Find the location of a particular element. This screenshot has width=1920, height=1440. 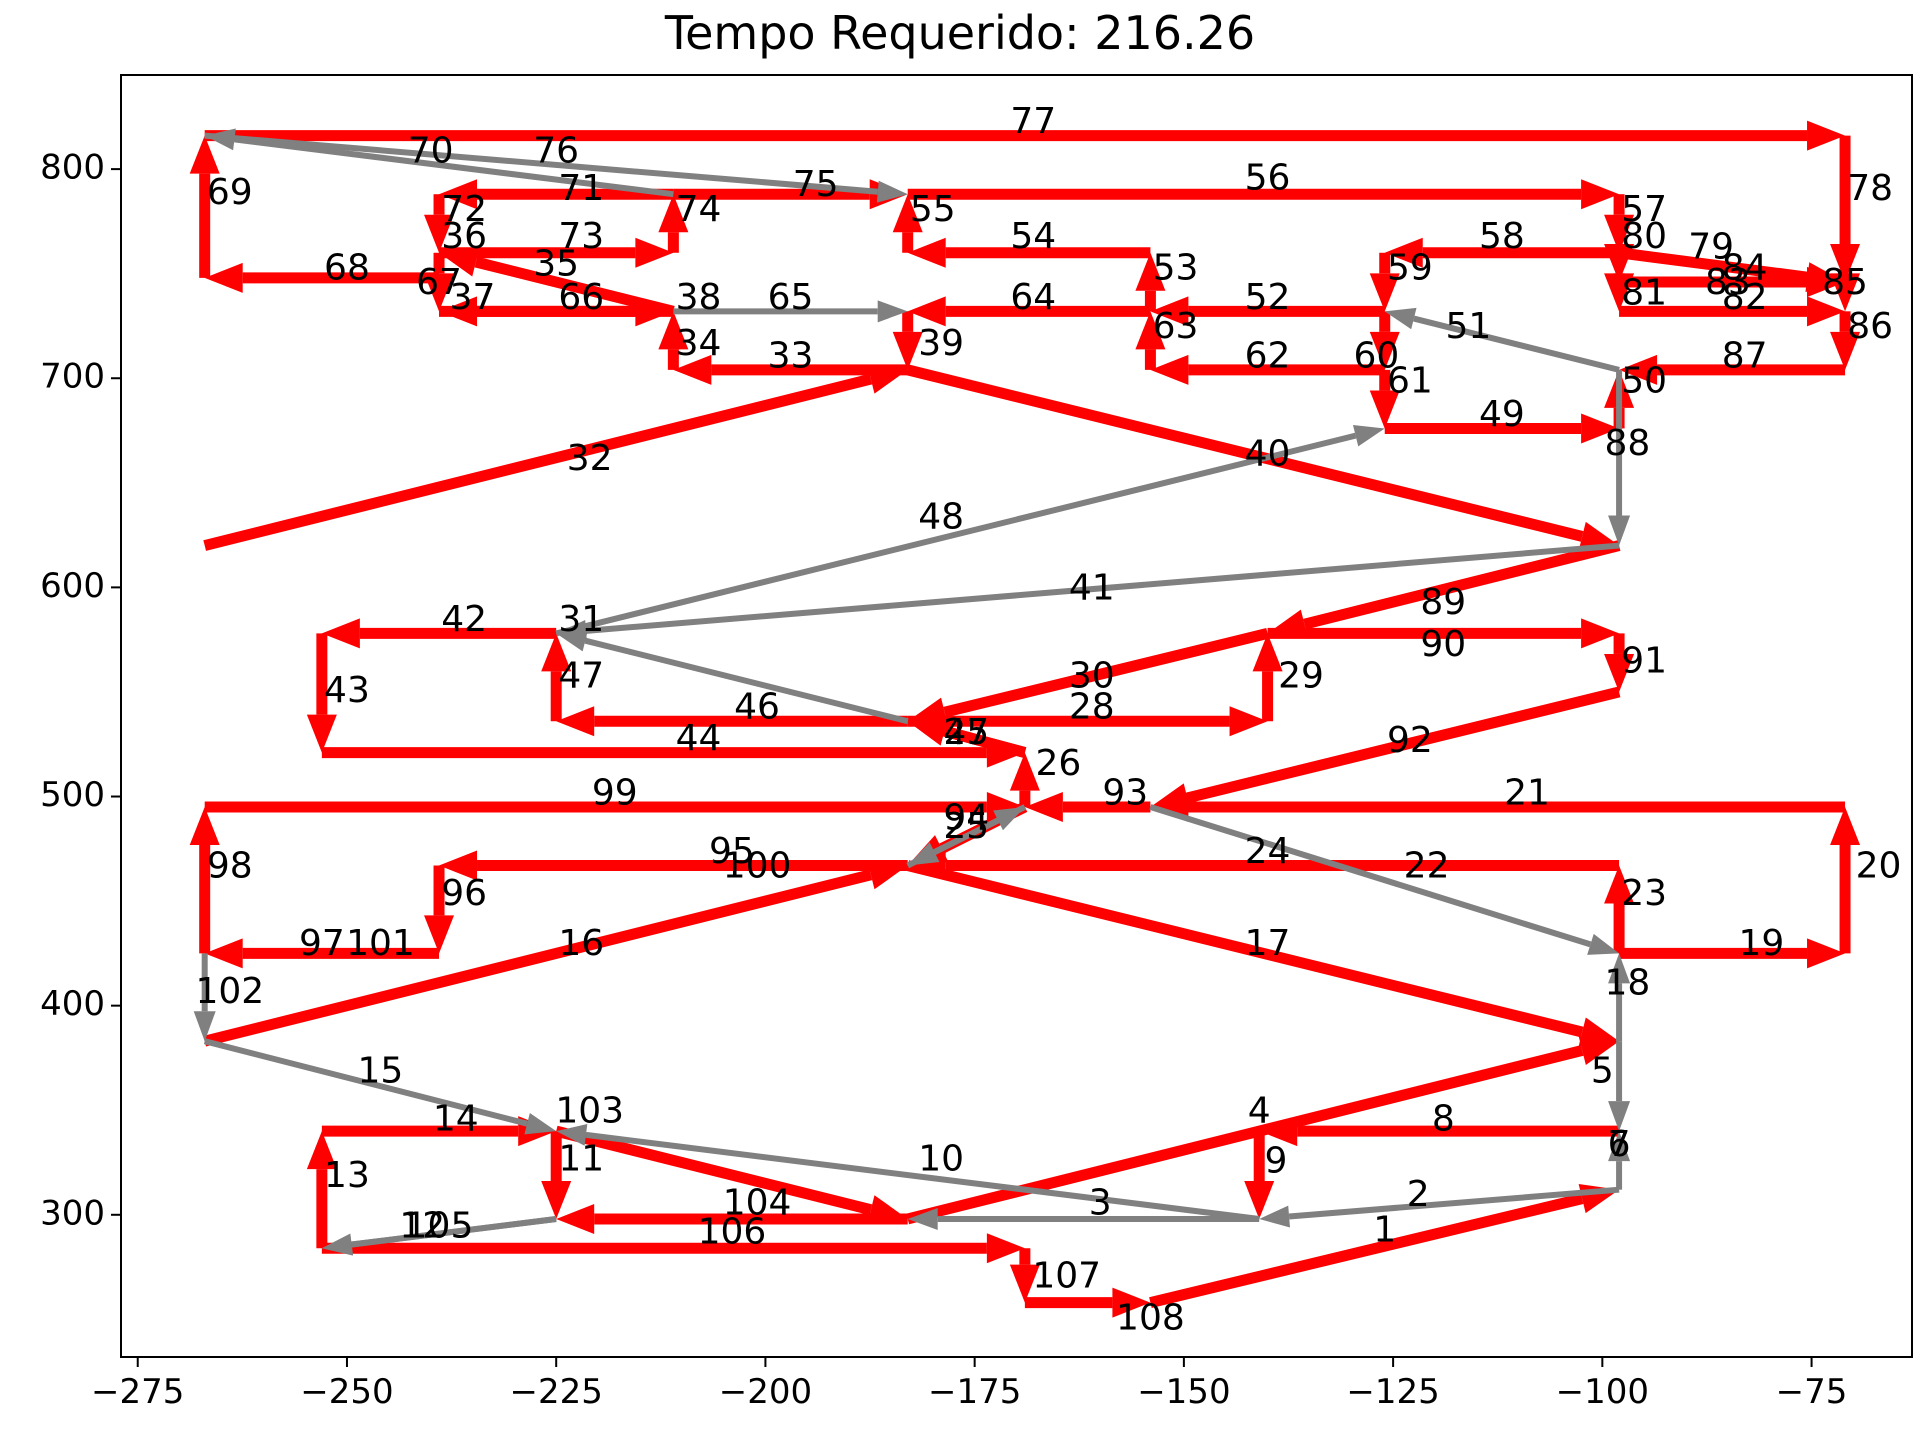

segment-label-21: 21 is located at coordinates (1527, 792).